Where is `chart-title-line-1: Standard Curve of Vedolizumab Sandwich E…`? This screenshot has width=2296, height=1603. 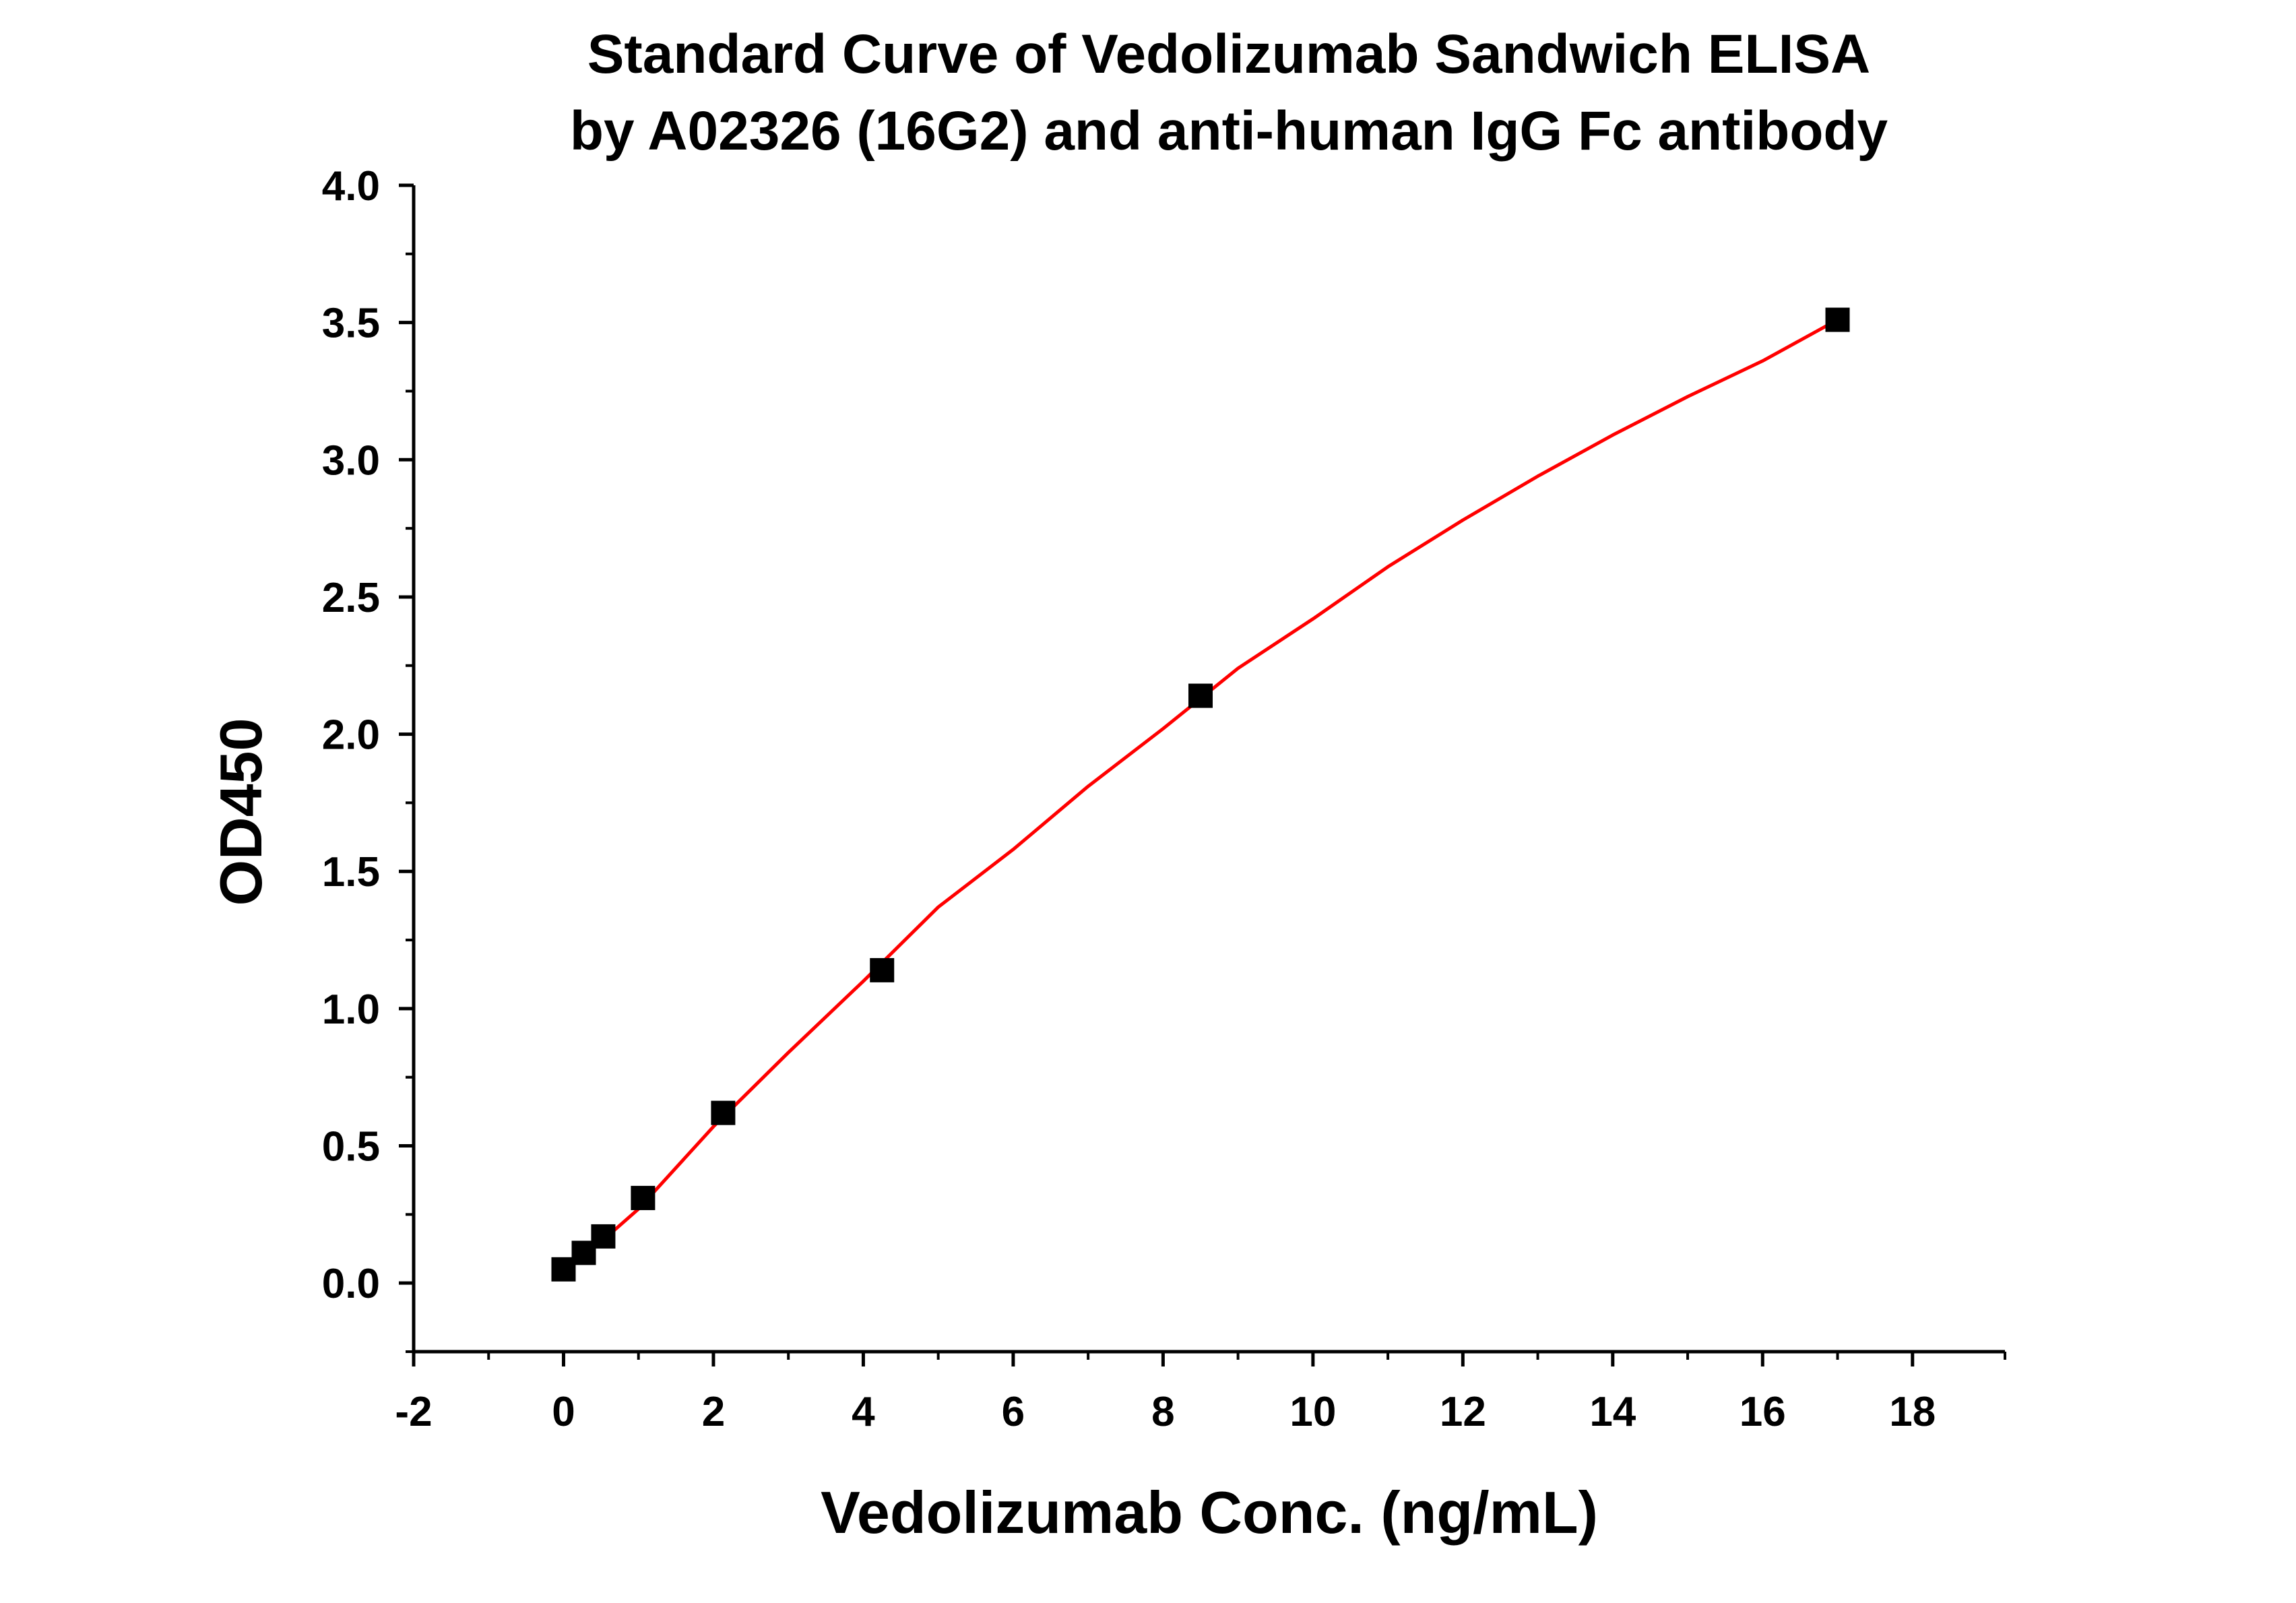 chart-title-line-1: Standard Curve of Vedolizumab Sandwich E… is located at coordinates (1229, 54).